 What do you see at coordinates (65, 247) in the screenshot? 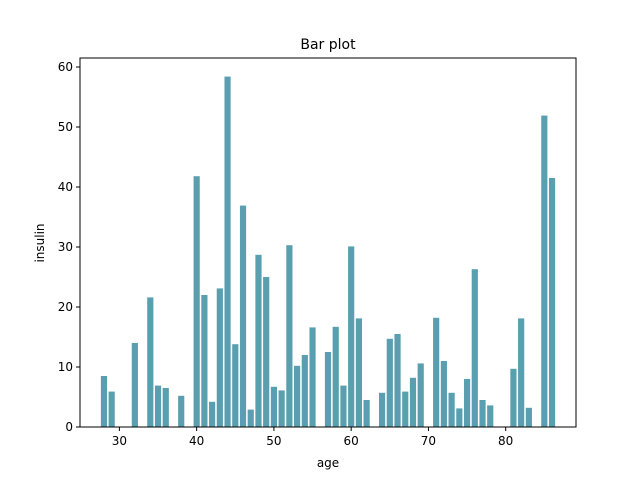
I see `y-tick-label: 30` at bounding box center [65, 247].